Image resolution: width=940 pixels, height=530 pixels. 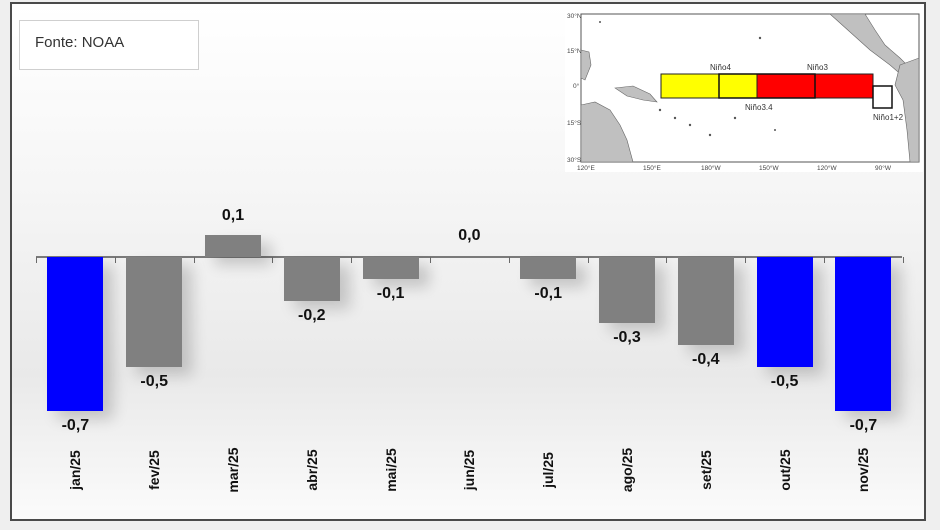 I want to click on category-label: nov/25, so click(x=863, y=470).